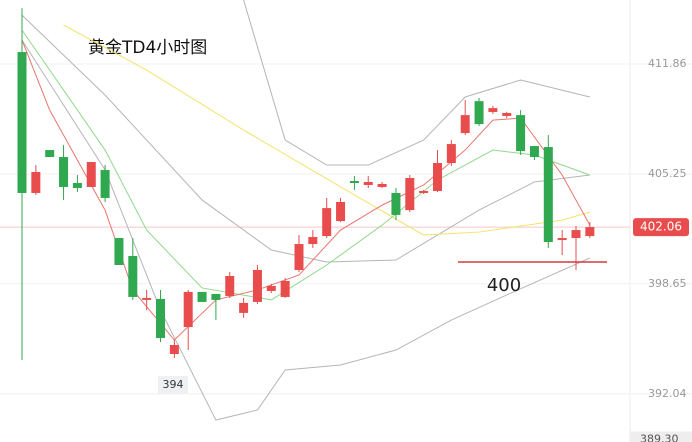  I want to click on low-annotation-label: 394, so click(173, 384).